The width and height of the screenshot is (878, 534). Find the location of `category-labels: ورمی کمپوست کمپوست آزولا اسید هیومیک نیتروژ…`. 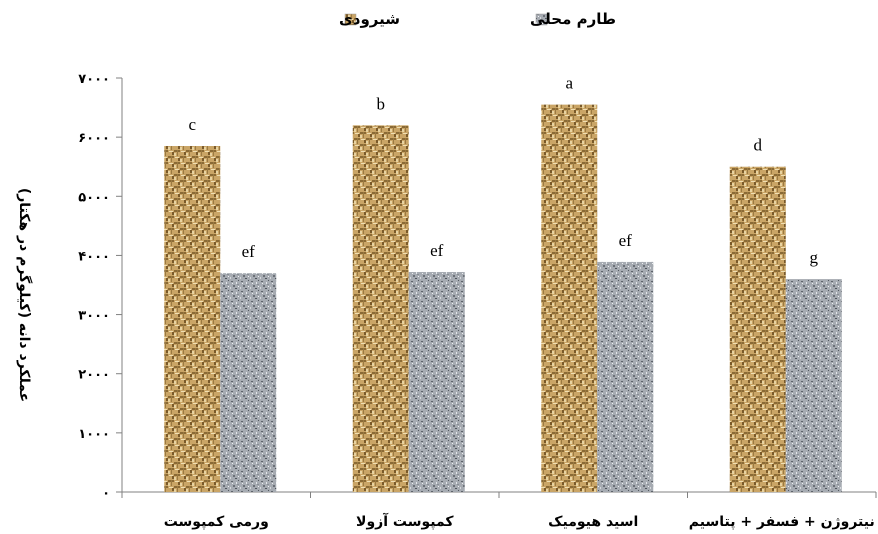

category-labels: ورمی کمپوست کمپوست آزولا اسید هیومیک نیتروژ… is located at coordinates (519, 521).